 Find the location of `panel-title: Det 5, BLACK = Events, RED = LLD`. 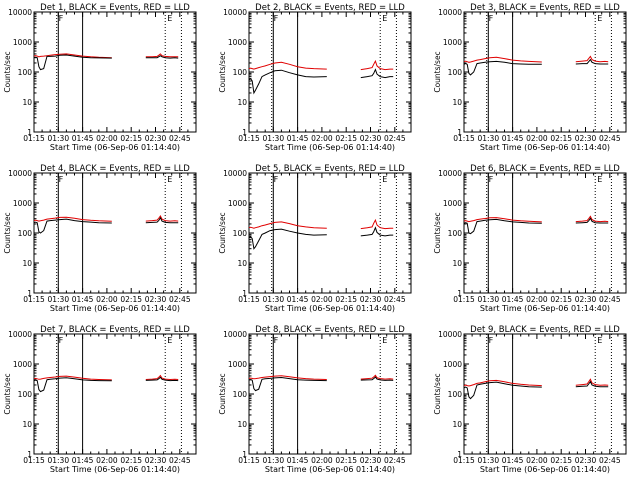

panel-title: Det 5, BLACK = Events, RED = LLD is located at coordinates (330, 169).